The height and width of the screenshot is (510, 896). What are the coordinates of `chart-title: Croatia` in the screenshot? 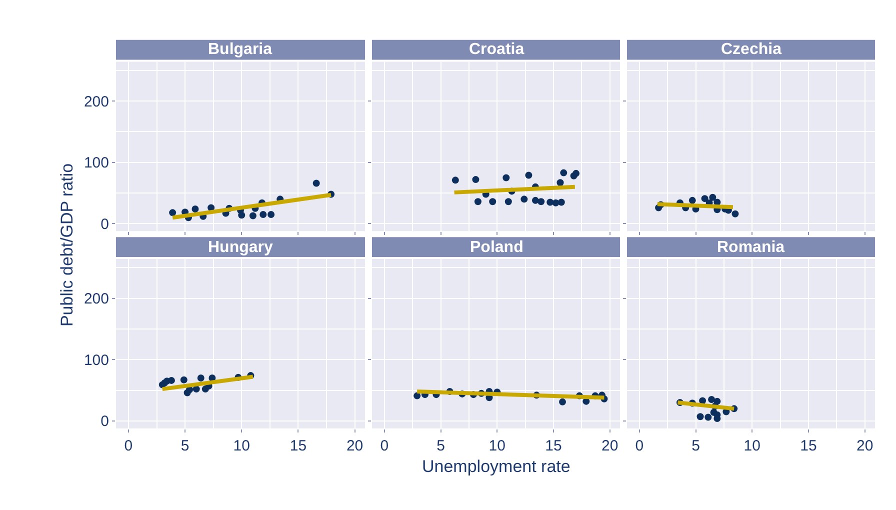 It's located at (496, 49).